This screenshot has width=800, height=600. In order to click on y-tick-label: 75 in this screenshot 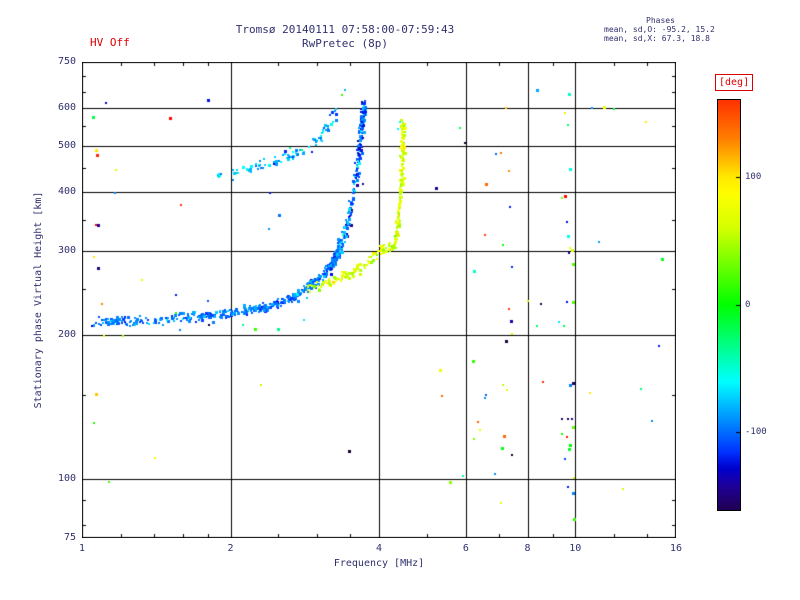, I will do `click(69, 537)`.